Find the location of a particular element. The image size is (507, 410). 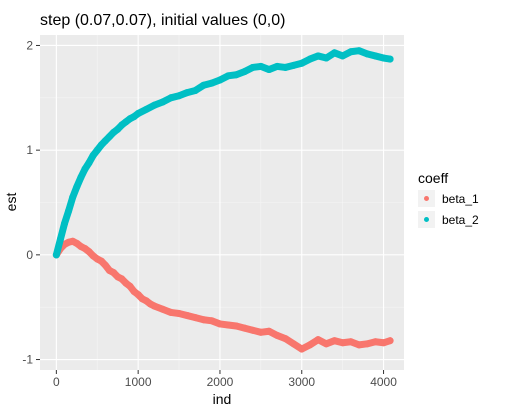

y-tick-label: 1 is located at coordinates (29, 150).